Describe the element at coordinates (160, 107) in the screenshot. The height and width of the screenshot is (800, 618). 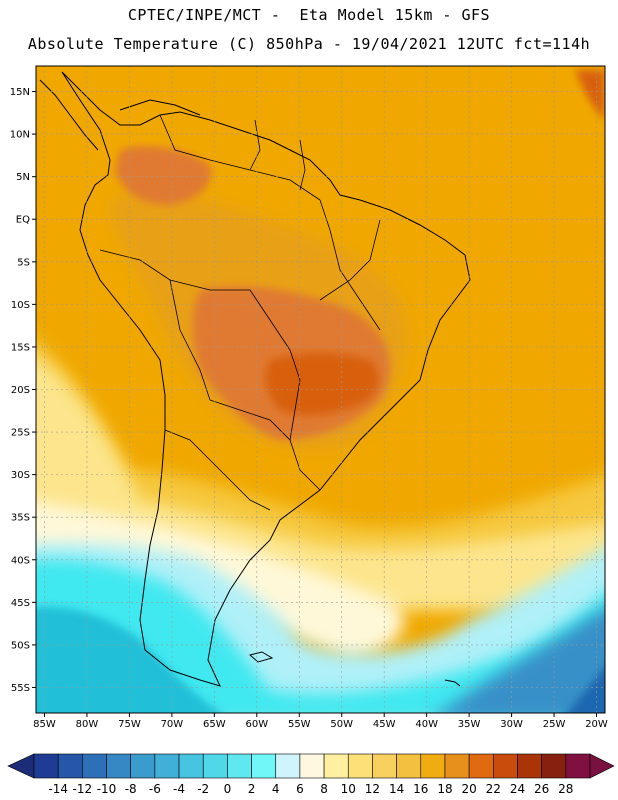
I see `caribbean-coast` at that location.